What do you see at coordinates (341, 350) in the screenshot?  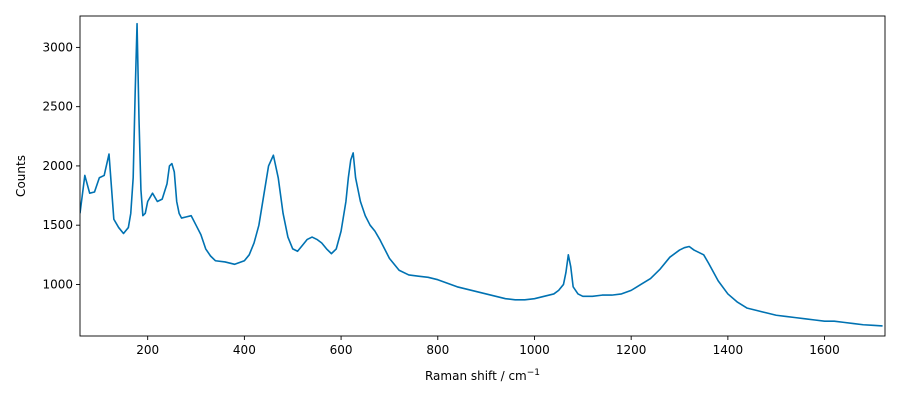 I see `x-tick-label: 600` at bounding box center [341, 350].